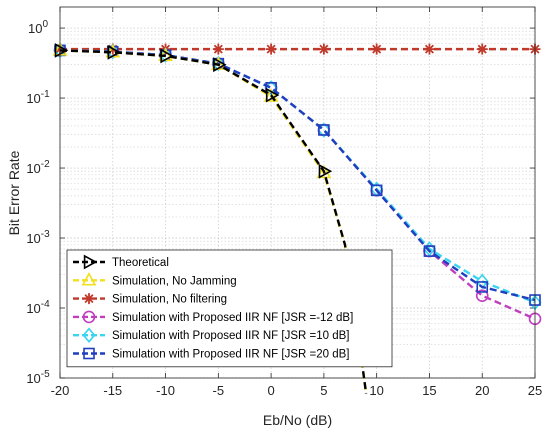  I want to click on legend-item: Simulation, No filtering, so click(150, 299).